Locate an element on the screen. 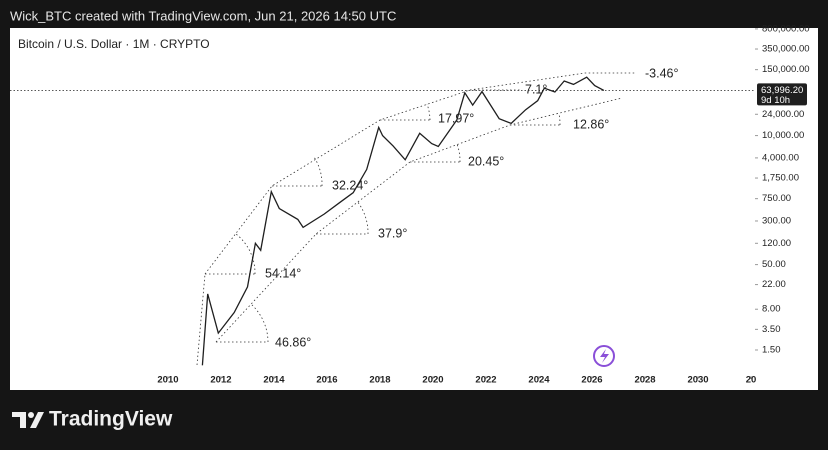  x-tick-label: 2014 is located at coordinates (274, 380).